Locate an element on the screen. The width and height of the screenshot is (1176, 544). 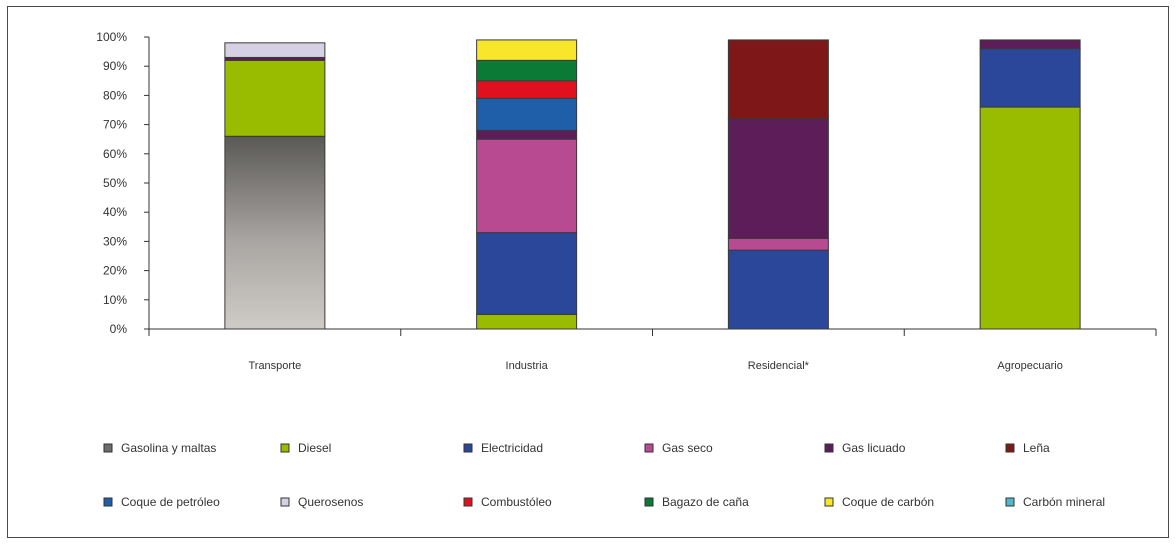
bar-segment-transporte-gasolina-y-maltas is located at coordinates (275, 232).